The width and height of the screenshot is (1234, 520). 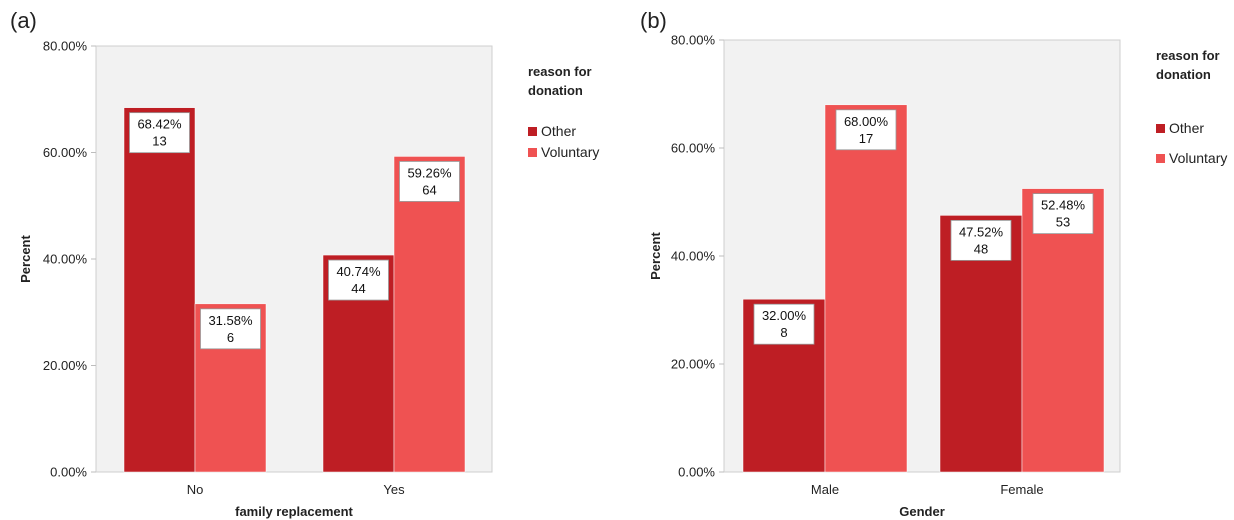 What do you see at coordinates (429, 189) in the screenshot?
I see `data-label-count: 64` at bounding box center [429, 189].